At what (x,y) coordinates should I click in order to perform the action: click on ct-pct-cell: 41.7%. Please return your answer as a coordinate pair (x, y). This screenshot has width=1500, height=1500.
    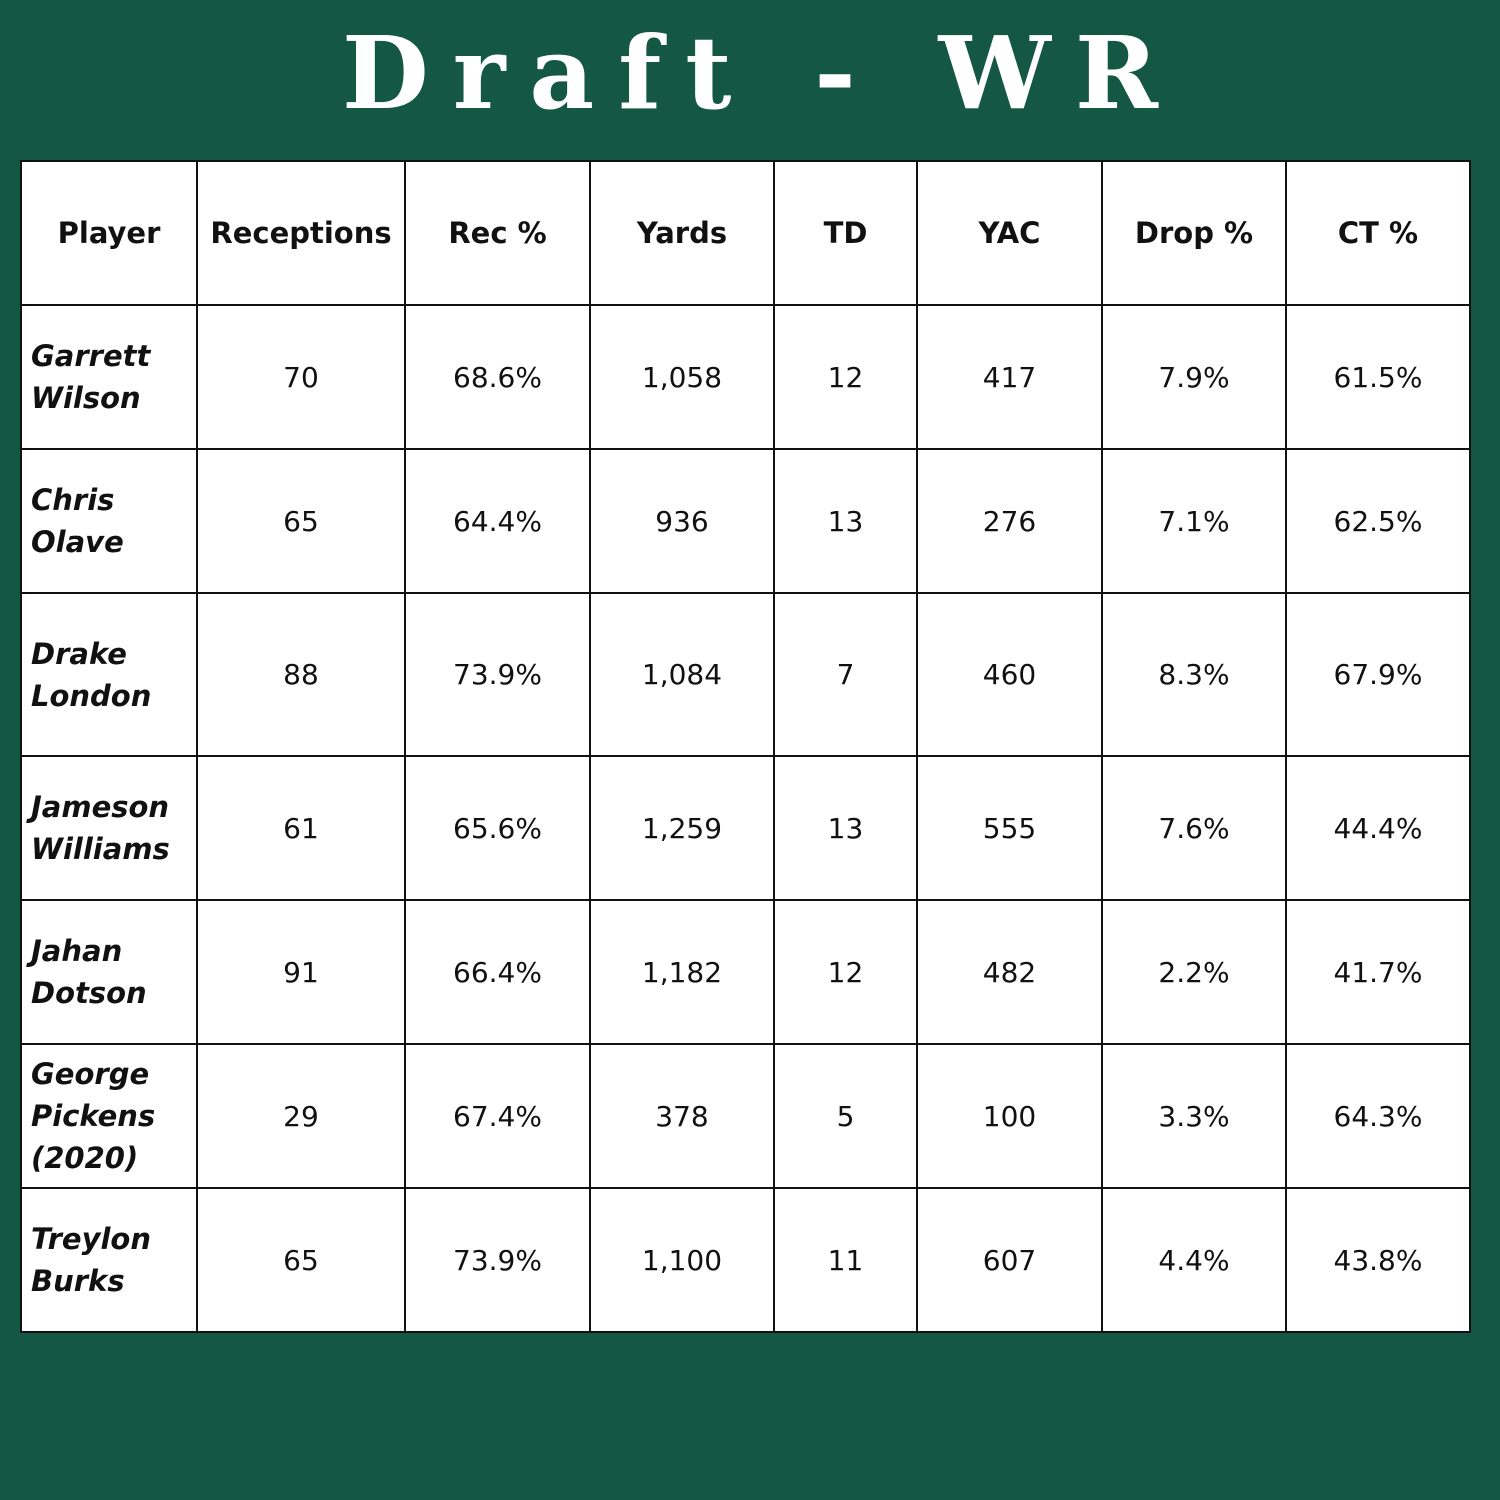
    Looking at the image, I should click on (1378, 972).